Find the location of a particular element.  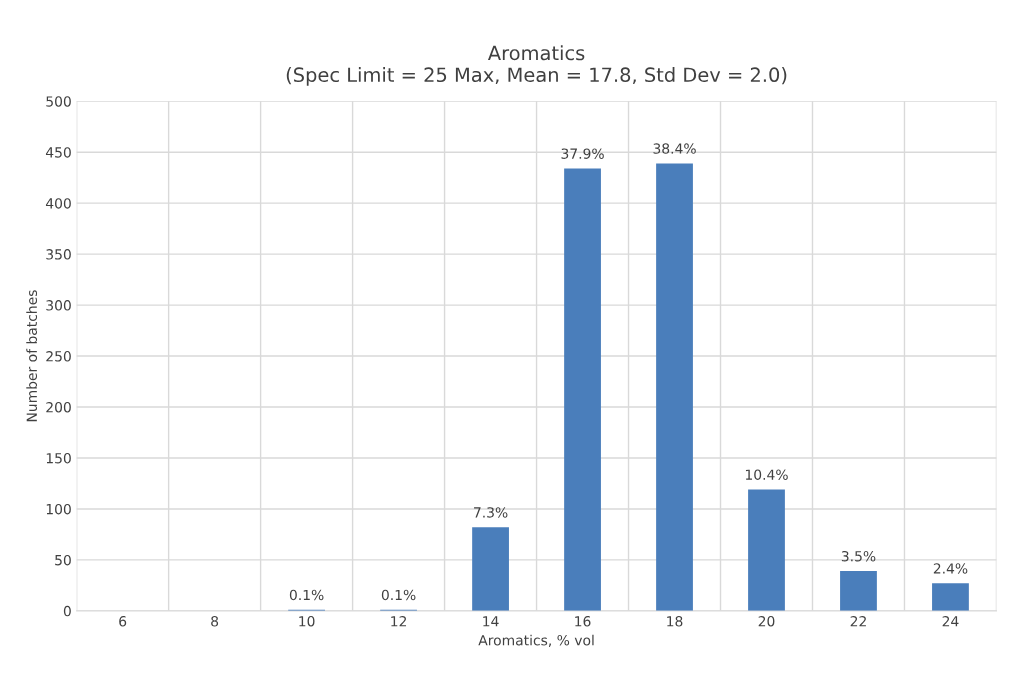

x-tick-label: 6 is located at coordinates (123, 621).